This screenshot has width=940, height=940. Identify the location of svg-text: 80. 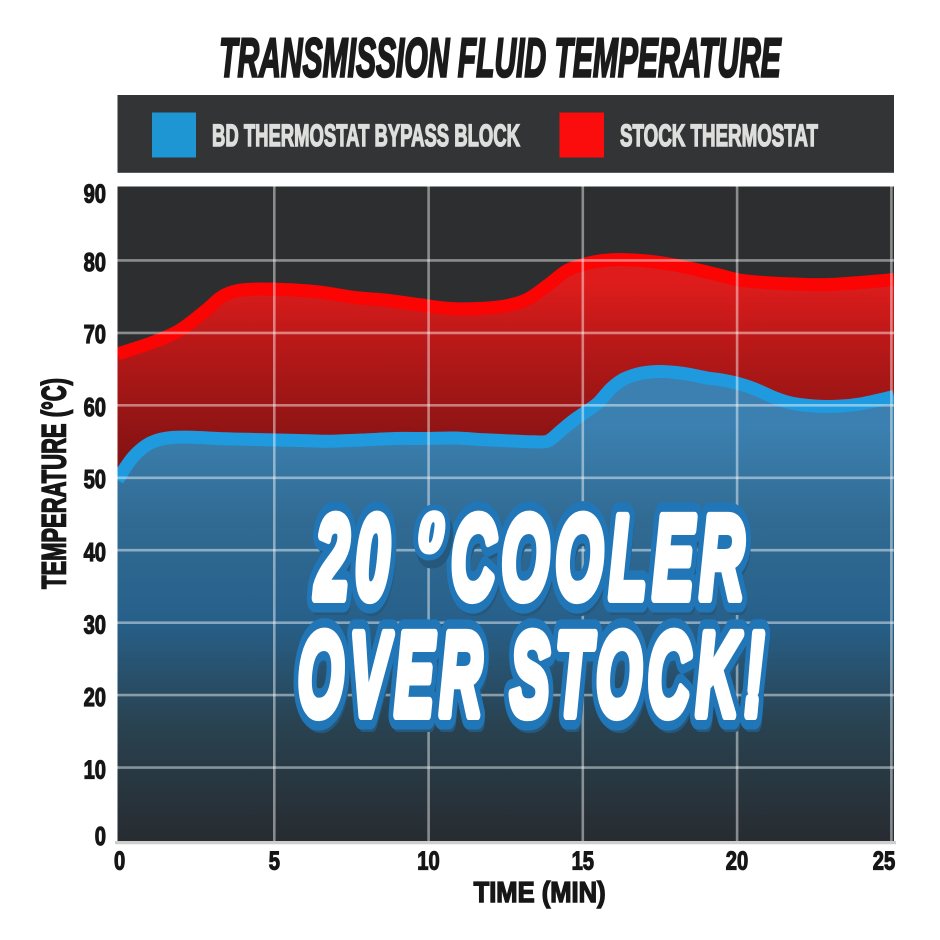
(95, 262).